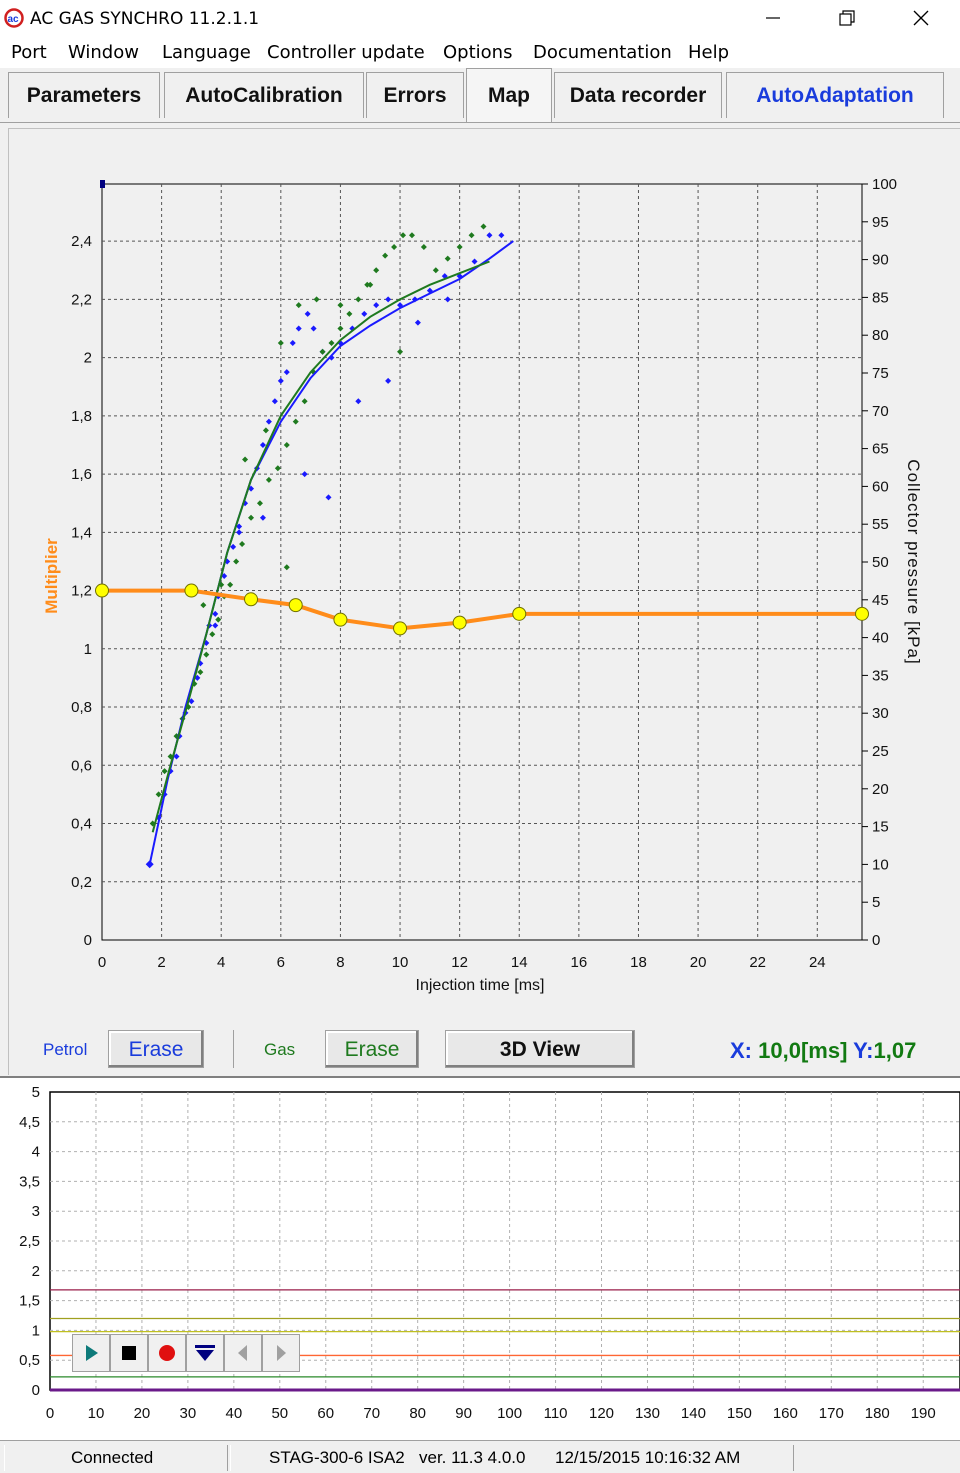 The width and height of the screenshot is (960, 1473). Describe the element at coordinates (509, 95) in the screenshot. I see `tab-map: Map` at that location.